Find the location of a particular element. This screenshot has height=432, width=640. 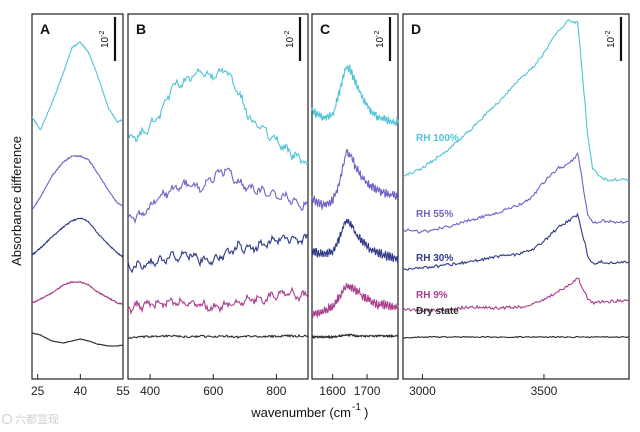

series-line-b-rh-9- is located at coordinates (218, 301).